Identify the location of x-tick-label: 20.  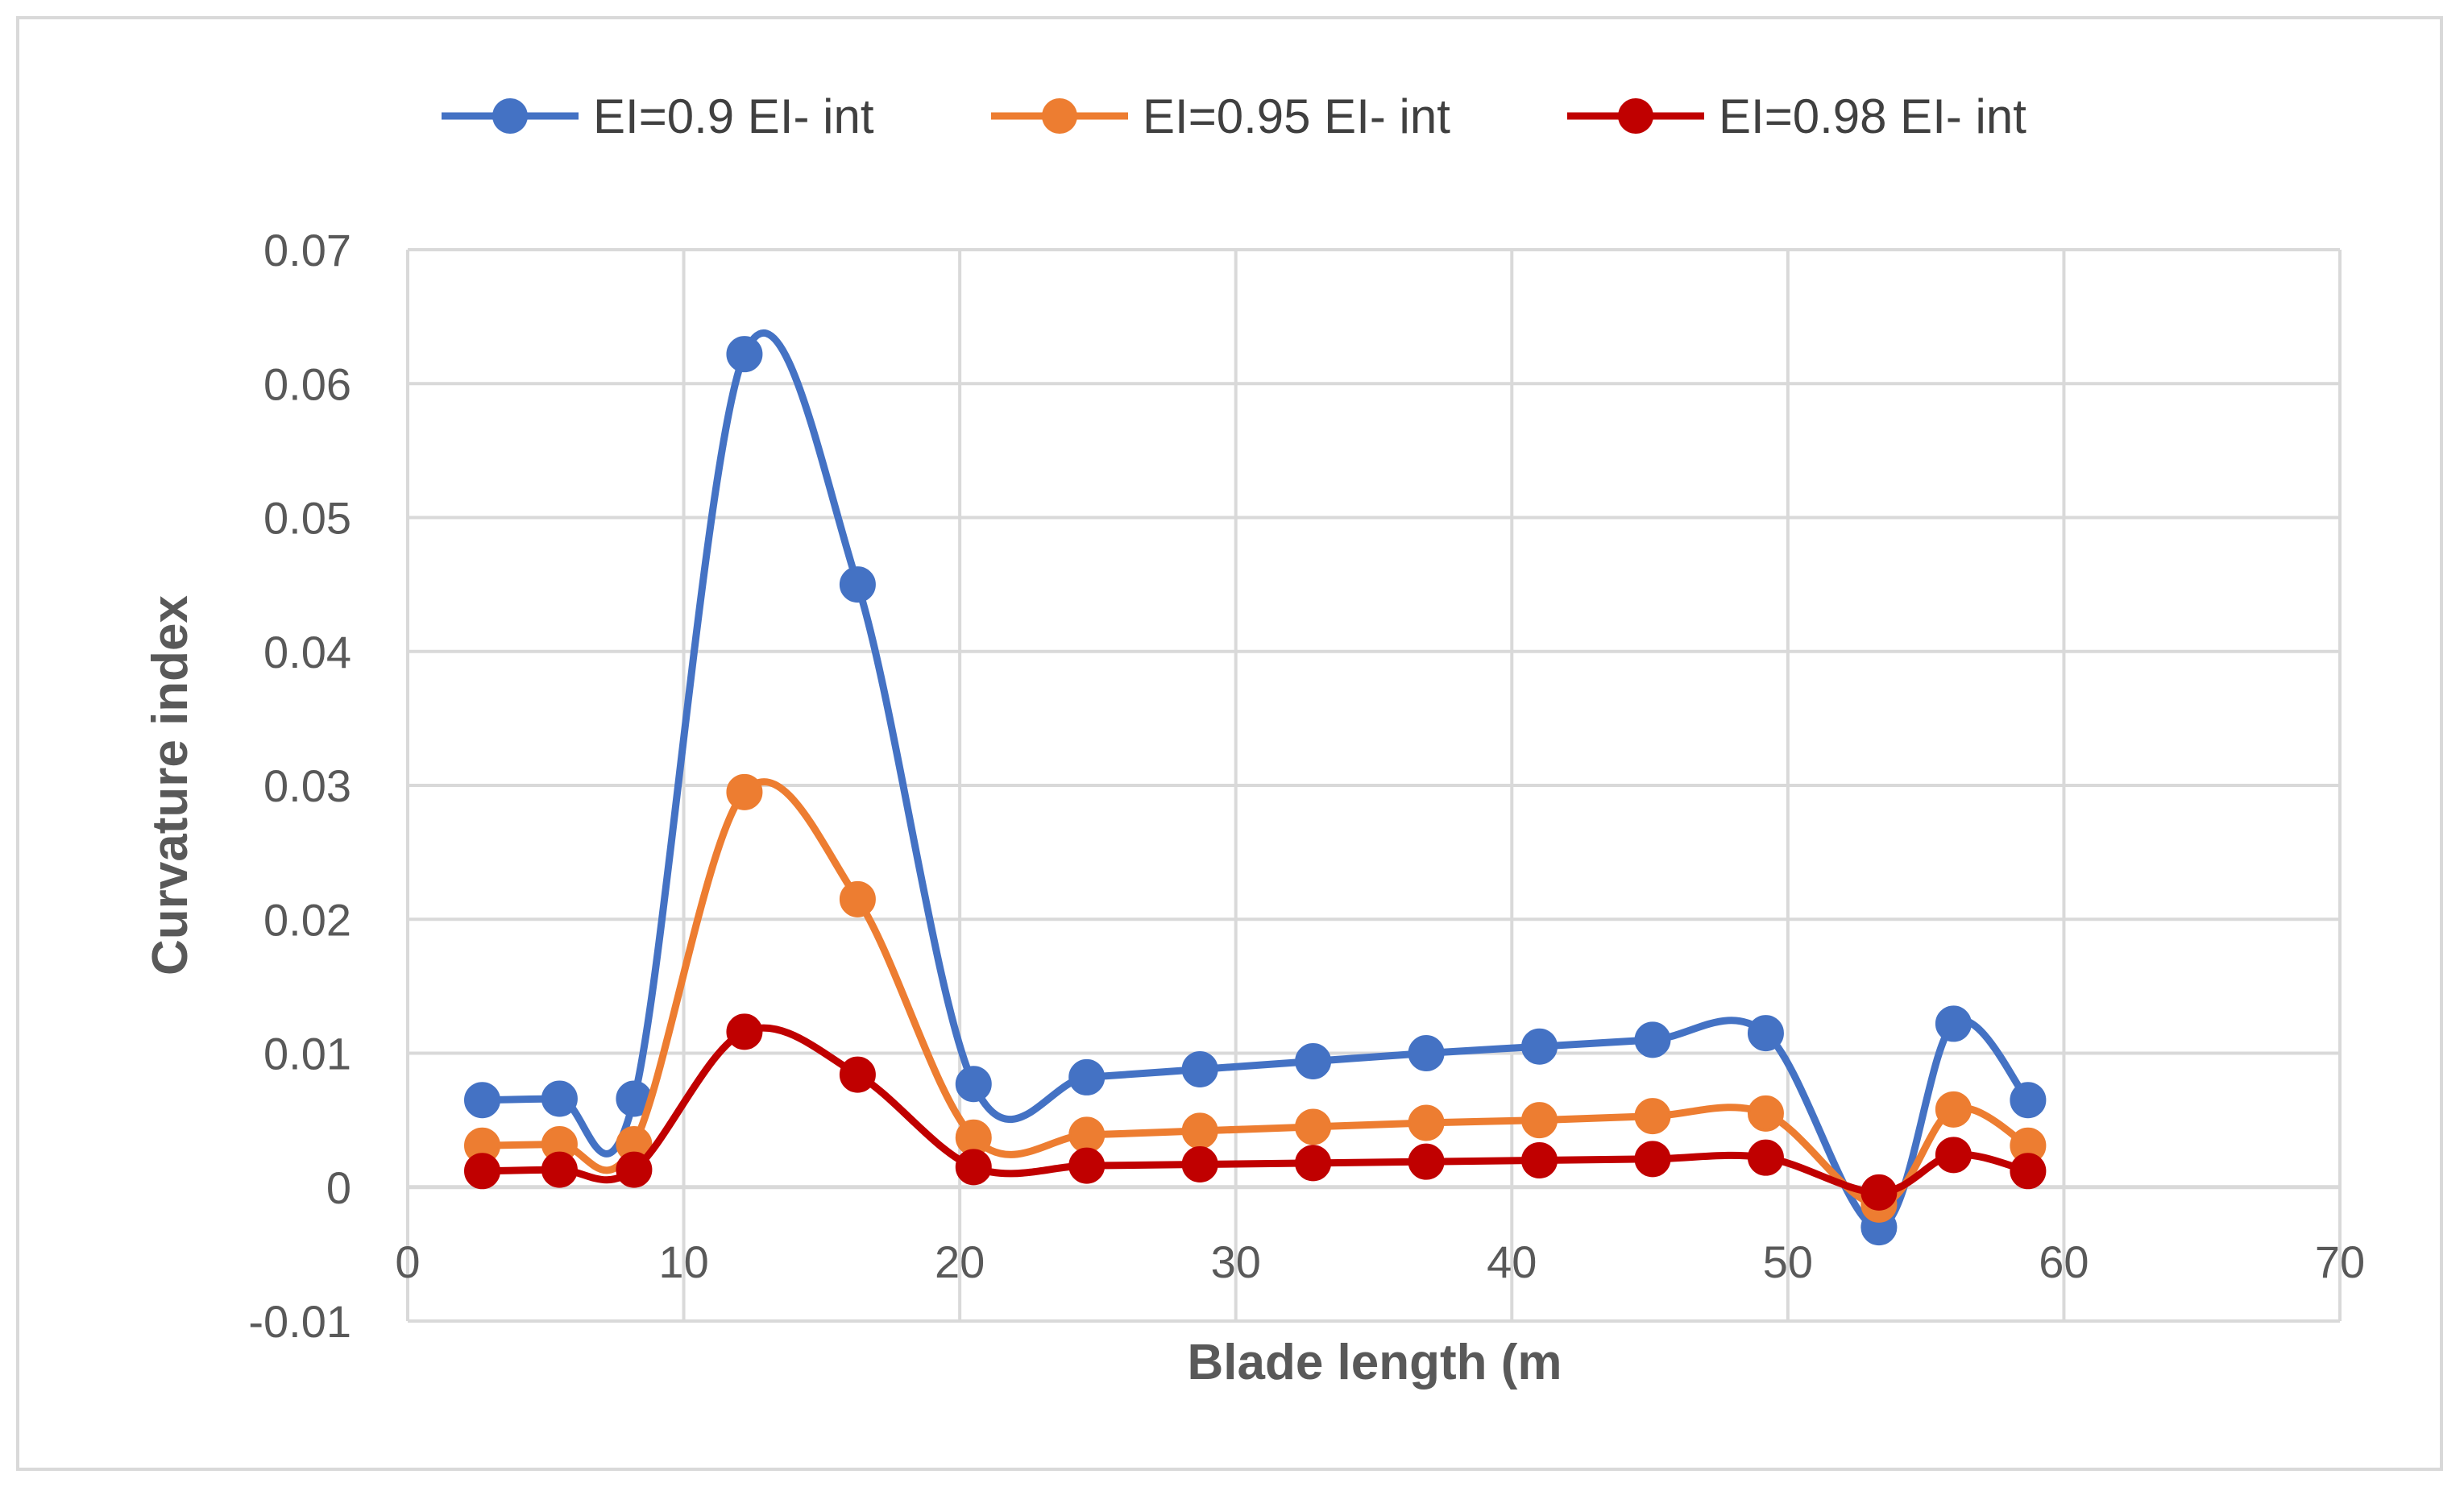
(960, 1262).